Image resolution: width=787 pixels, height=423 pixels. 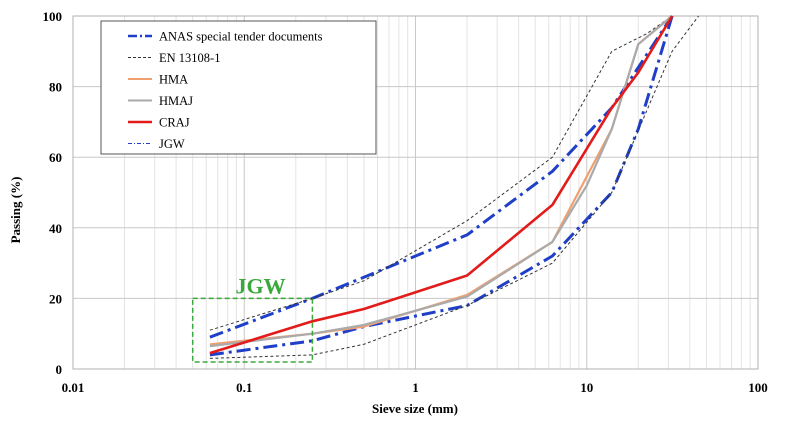 I want to click on x-tick-label: 0.01, so click(x=73, y=387).